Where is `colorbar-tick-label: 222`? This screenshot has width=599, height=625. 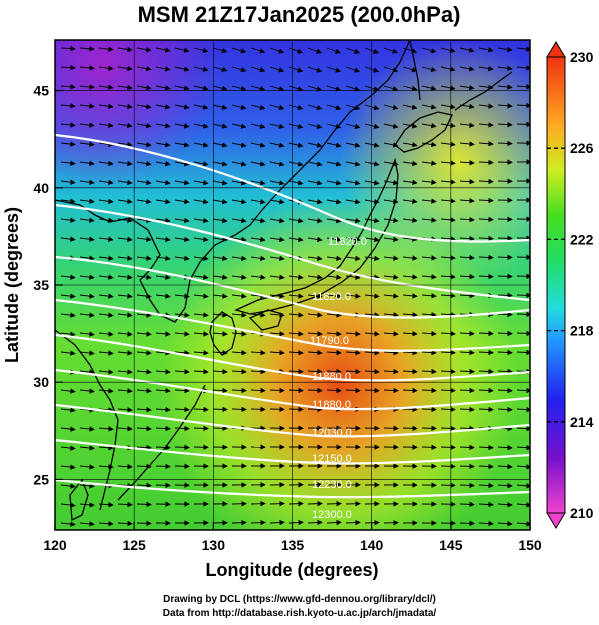
colorbar-tick-label: 222 is located at coordinates (582, 239).